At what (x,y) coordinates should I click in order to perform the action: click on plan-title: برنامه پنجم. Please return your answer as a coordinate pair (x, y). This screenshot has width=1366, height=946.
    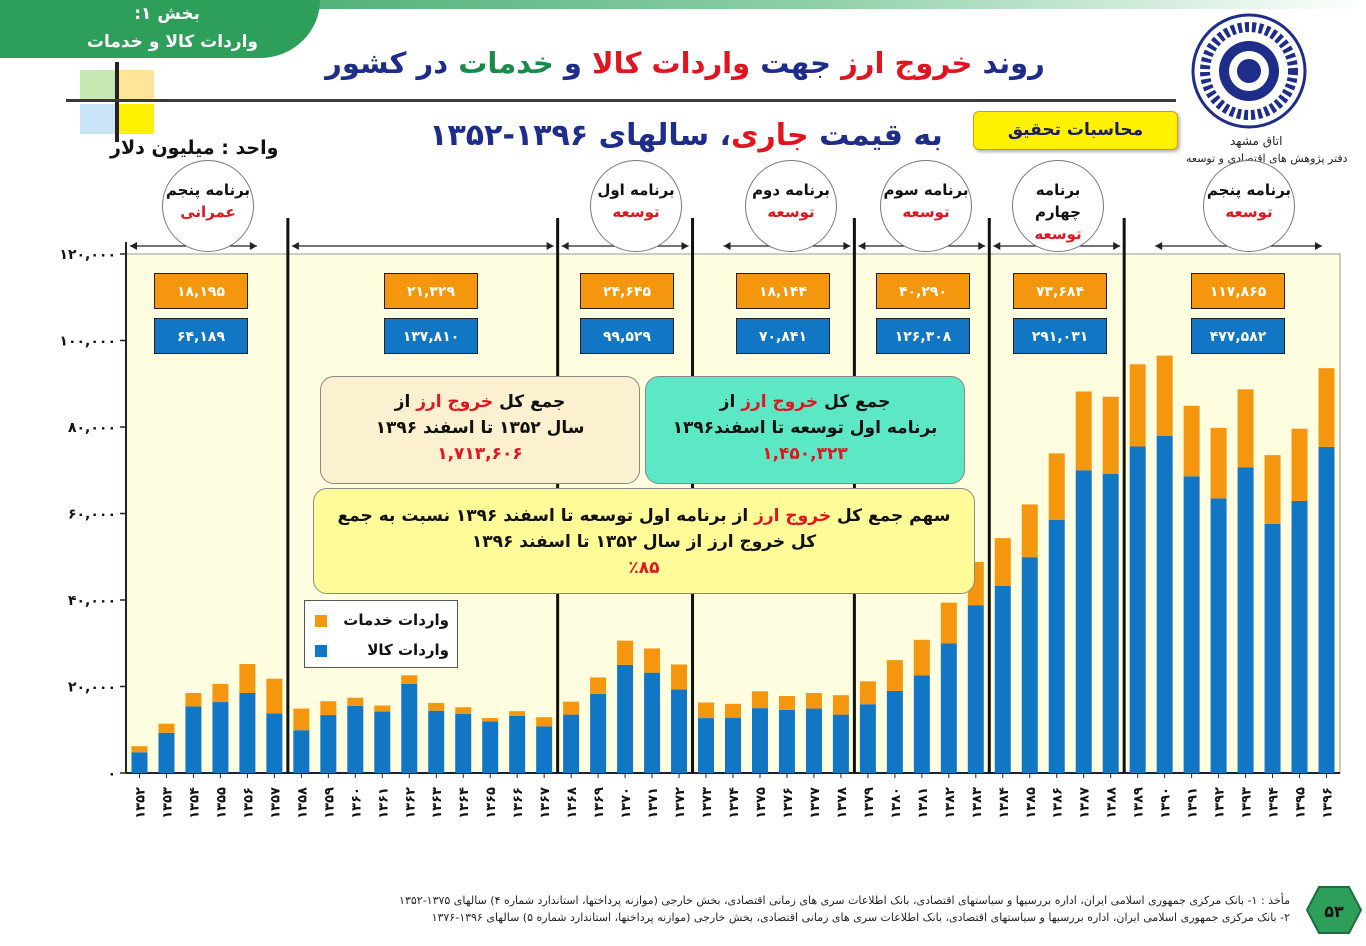
    Looking at the image, I should click on (208, 190).